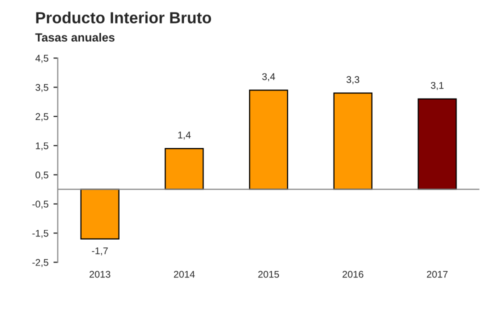 The width and height of the screenshot is (502, 332). I want to click on y-tick-label: -2,5, so click(40, 263).